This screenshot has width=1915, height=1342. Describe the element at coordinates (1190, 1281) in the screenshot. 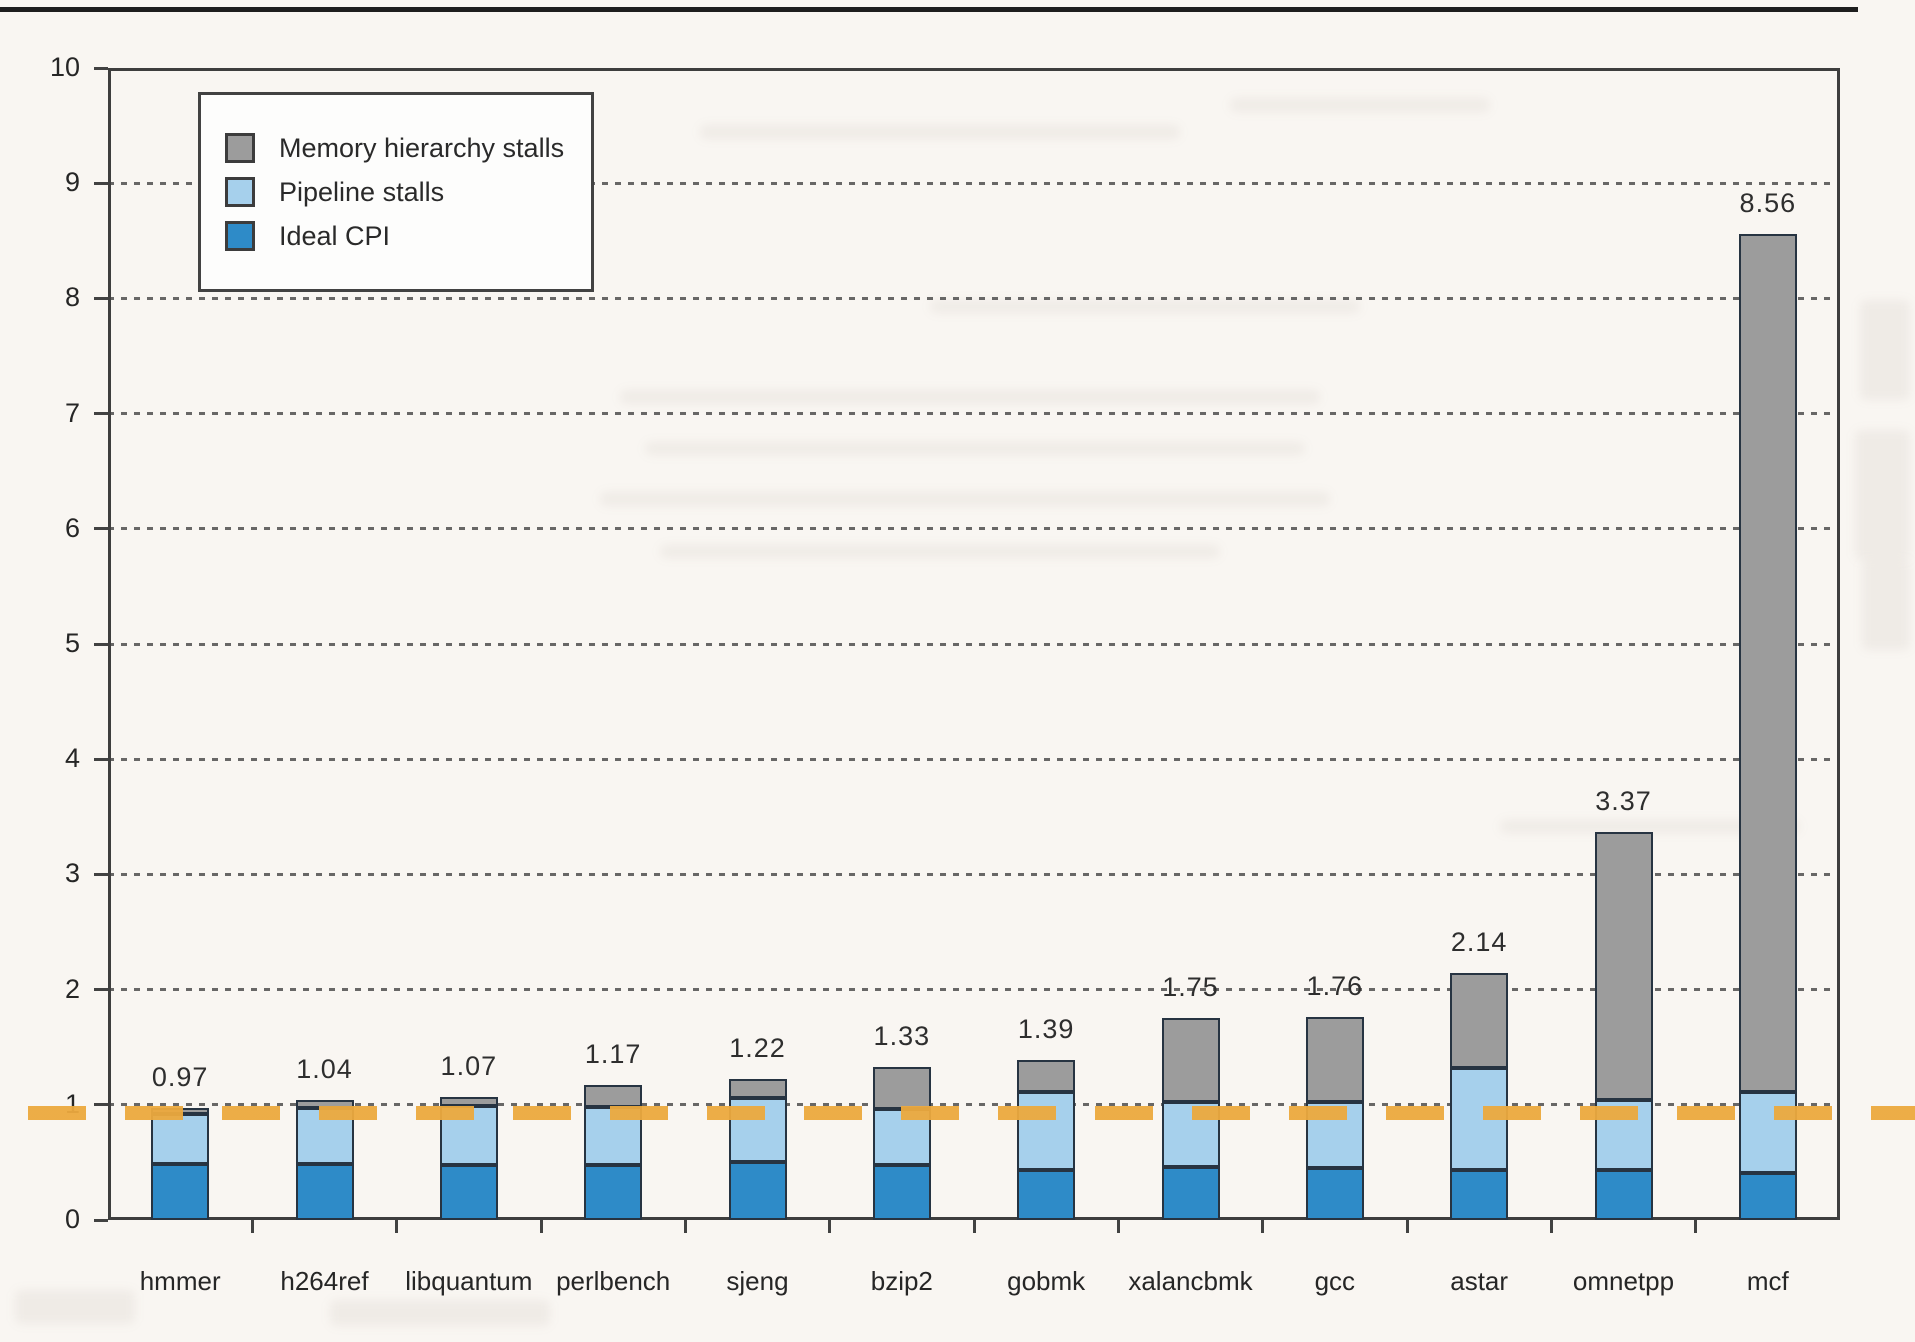

I see `x-axis-label: xalancbmk` at that location.